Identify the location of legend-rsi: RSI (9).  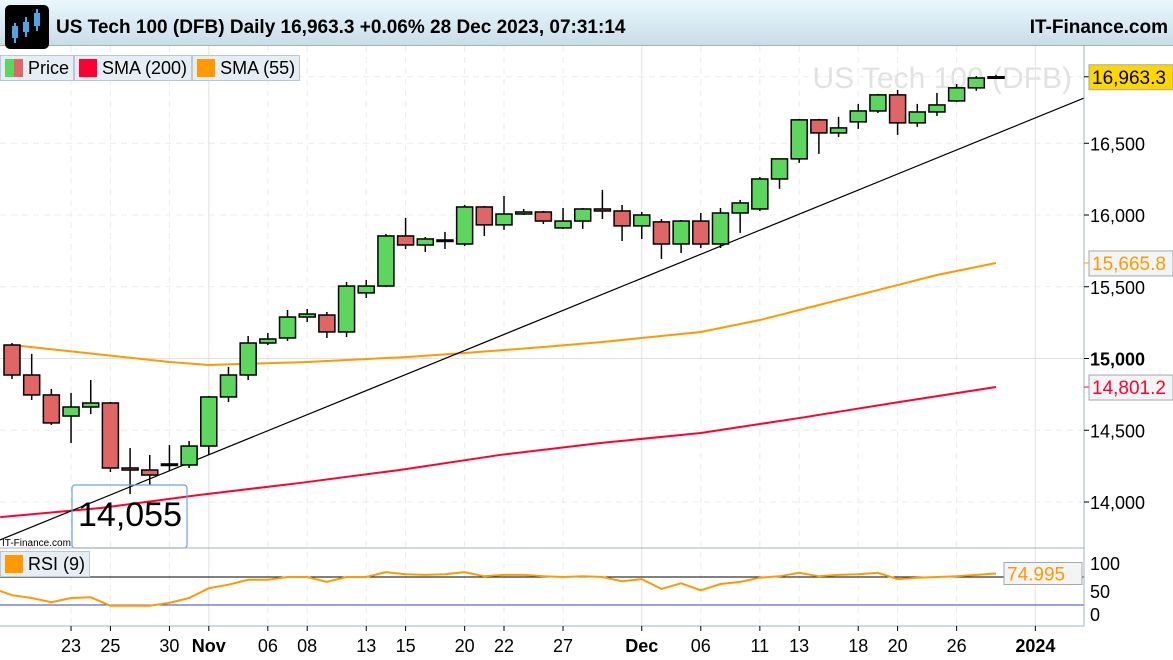
(45, 564).